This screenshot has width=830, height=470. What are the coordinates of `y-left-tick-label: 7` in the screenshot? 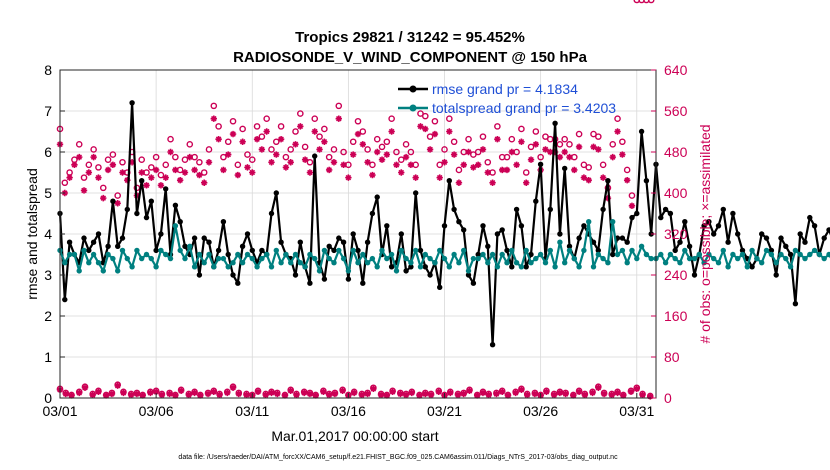 It's located at (48, 111).